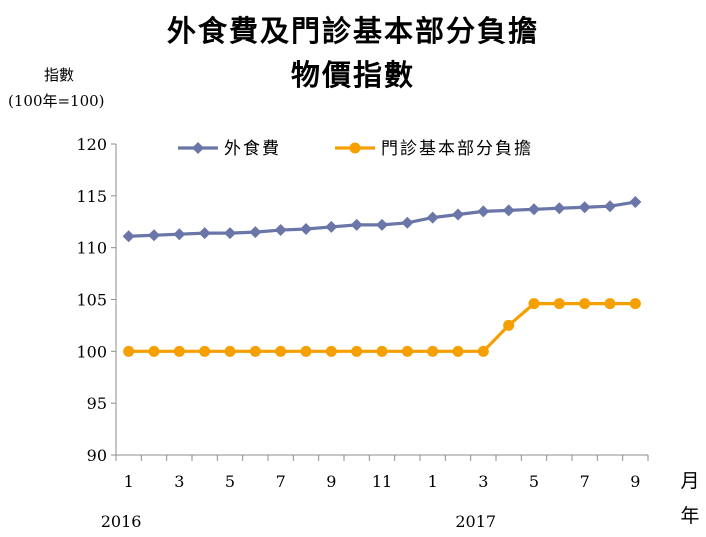  Describe the element at coordinates (352, 75) in the screenshot. I see `chart-subtitle: 物價指數` at that location.